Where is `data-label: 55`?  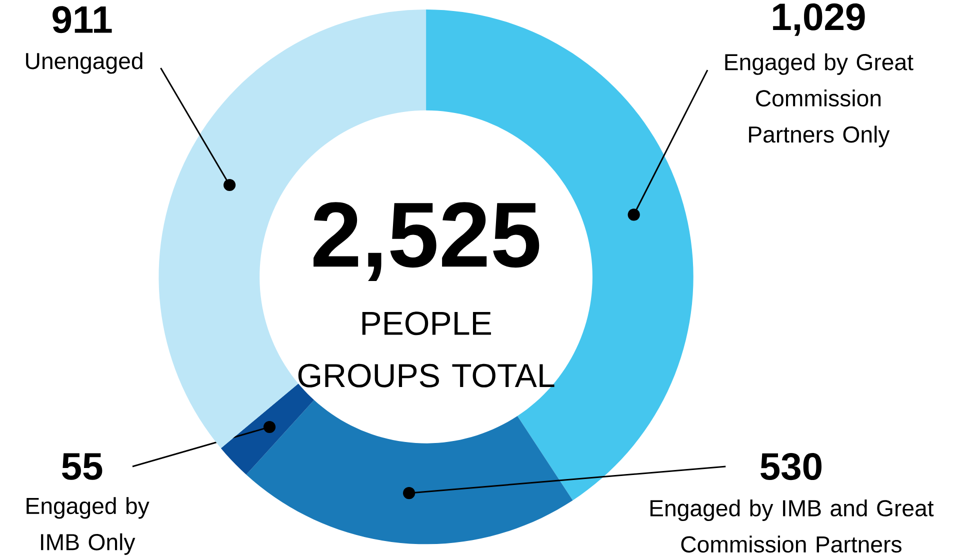
data-label: 55 is located at coordinates (82, 466).